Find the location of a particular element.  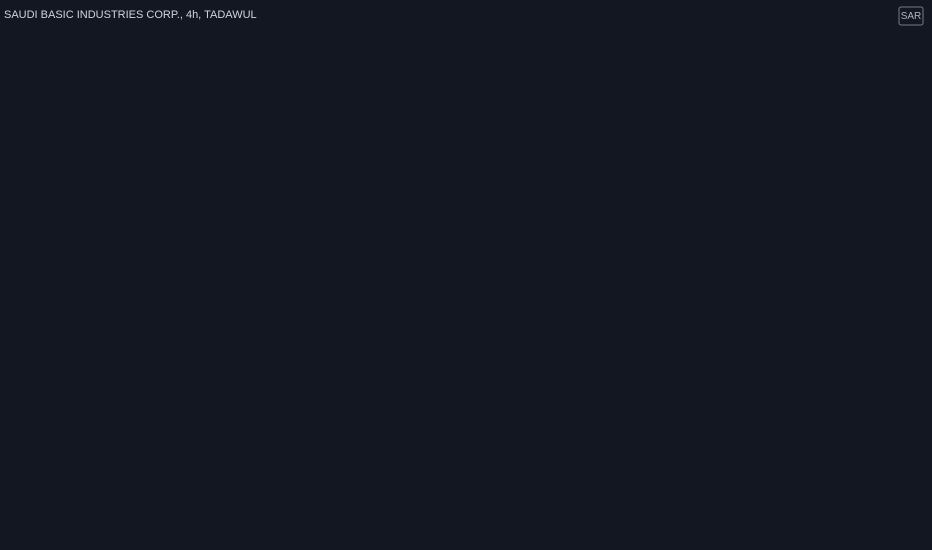

currency-box is located at coordinates (911, 16).